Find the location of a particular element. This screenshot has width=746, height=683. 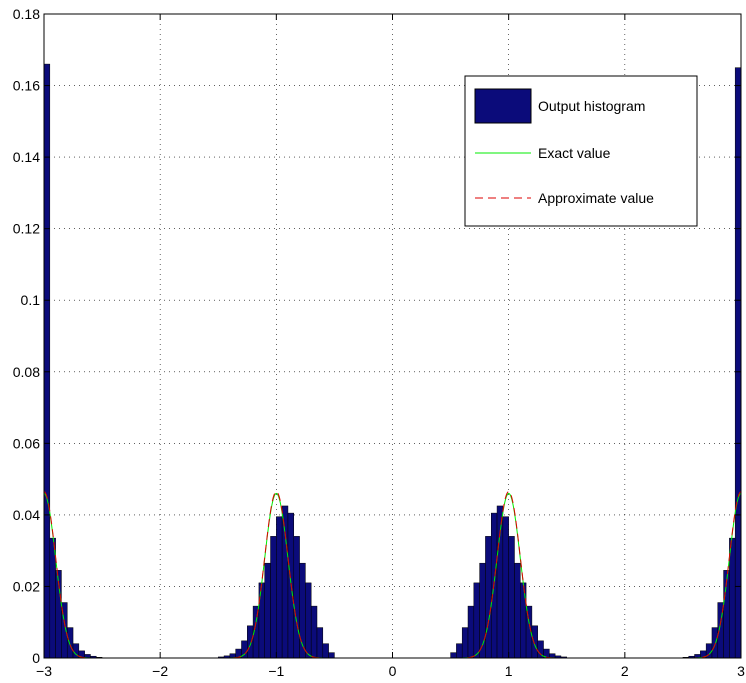

x-tick-label: 0 is located at coordinates (393, 671).